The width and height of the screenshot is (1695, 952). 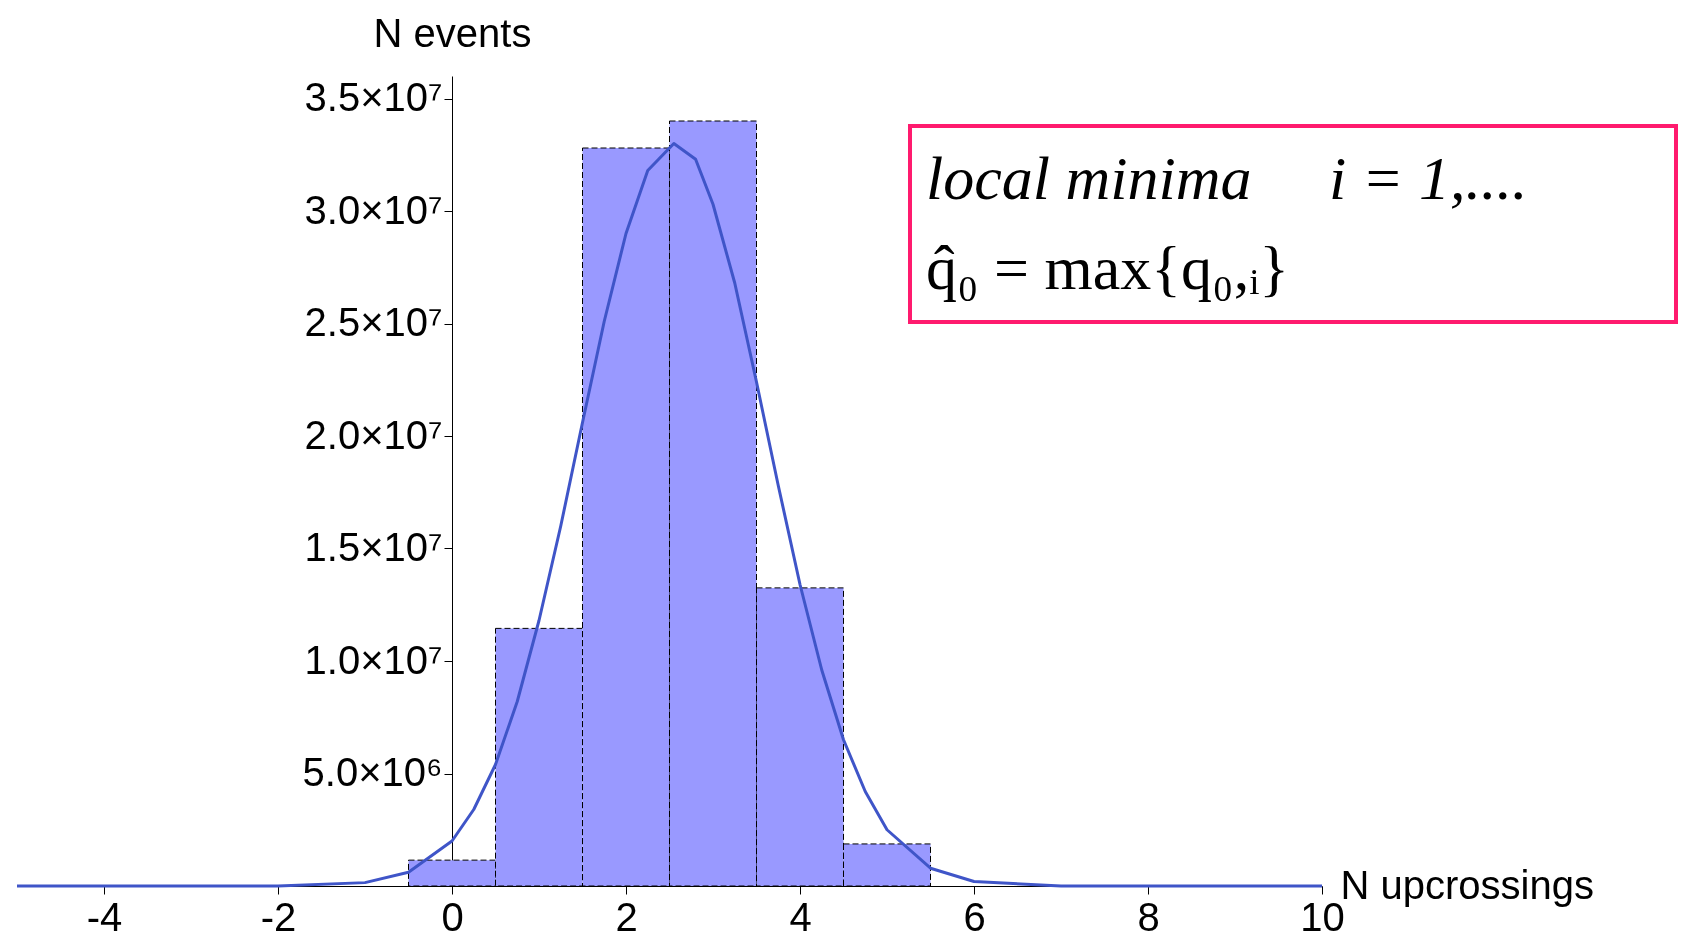 I want to click on y-tick-label: 5.0×10⁶, so click(x=372, y=772).